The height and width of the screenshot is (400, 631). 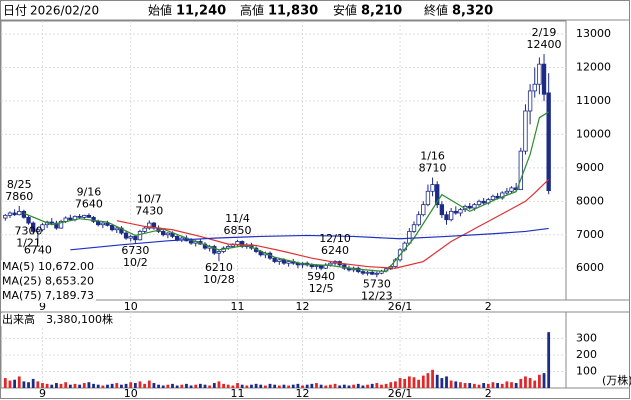 I want to click on x-tick-label: 10, so click(x=131, y=393).